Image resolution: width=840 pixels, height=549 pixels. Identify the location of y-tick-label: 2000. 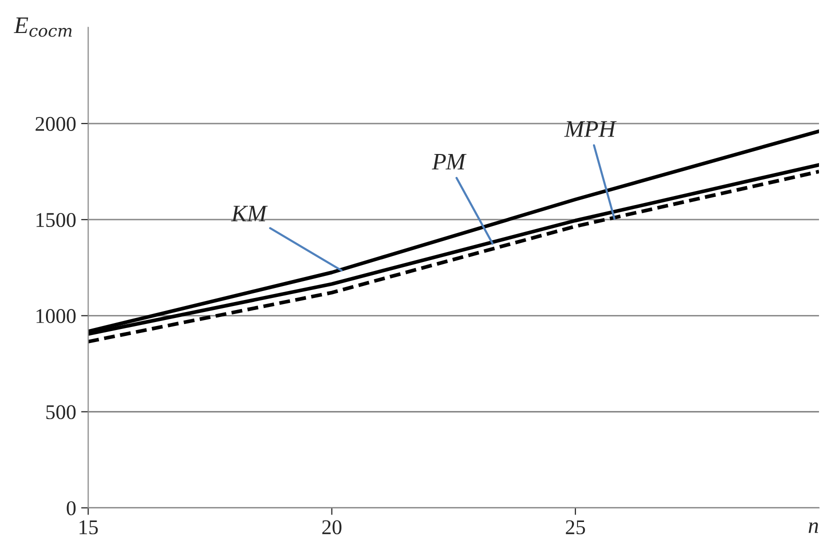
(56, 123).